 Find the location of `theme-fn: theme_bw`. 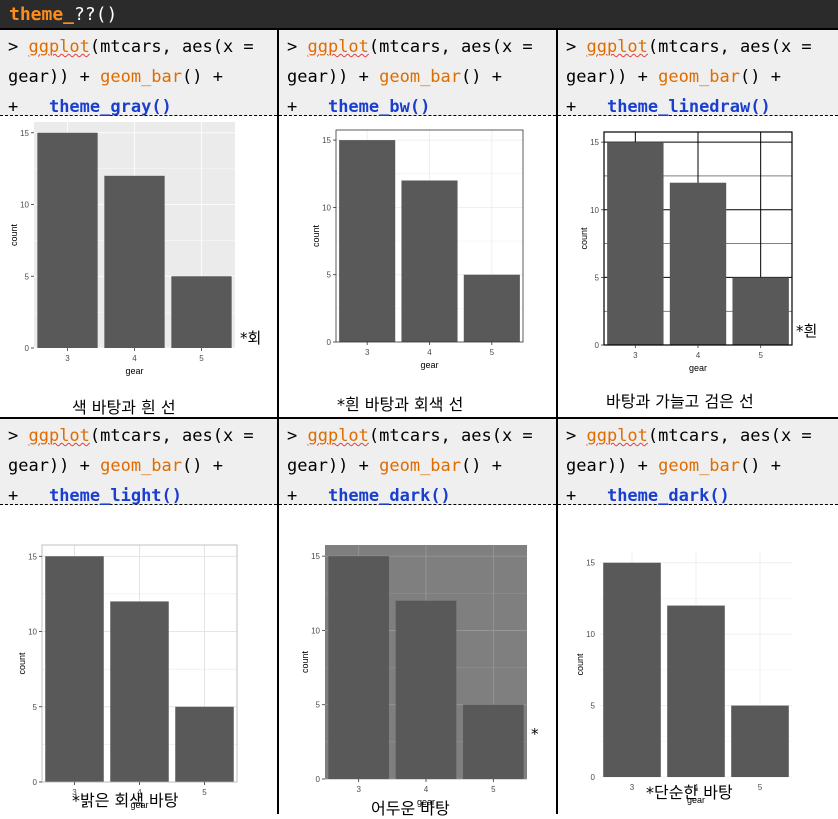

theme-fn: theme_bw is located at coordinates (368, 107).